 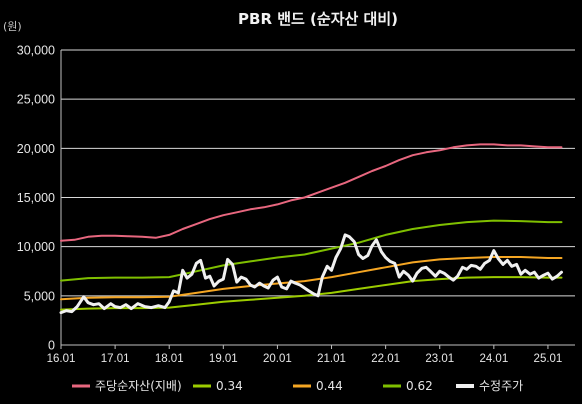 I want to click on y-tick-label: 10,000, so click(x=36, y=247).